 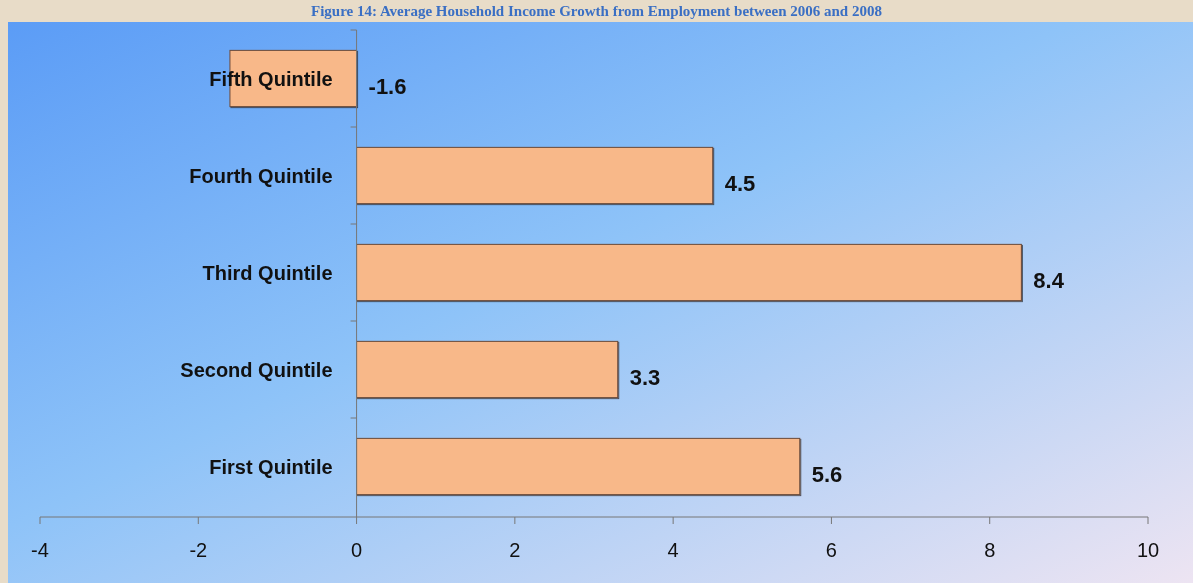 I want to click on x-tick-label: 2, so click(x=515, y=550).